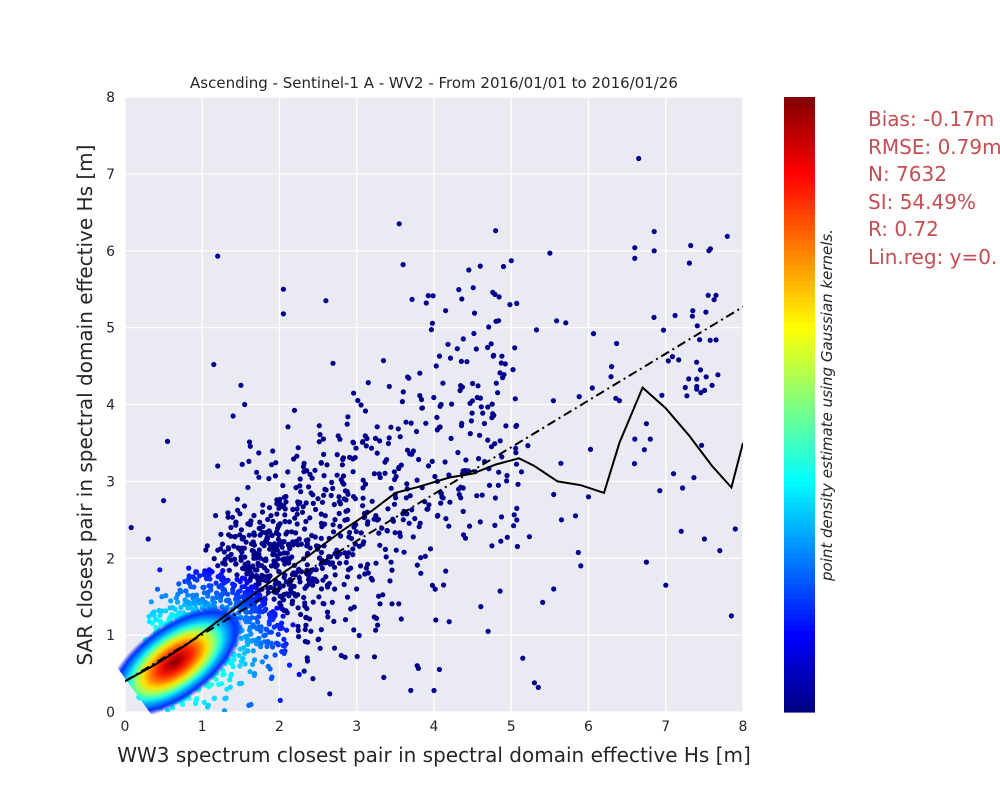  I want to click on x-tick-label: 5, so click(511, 727).